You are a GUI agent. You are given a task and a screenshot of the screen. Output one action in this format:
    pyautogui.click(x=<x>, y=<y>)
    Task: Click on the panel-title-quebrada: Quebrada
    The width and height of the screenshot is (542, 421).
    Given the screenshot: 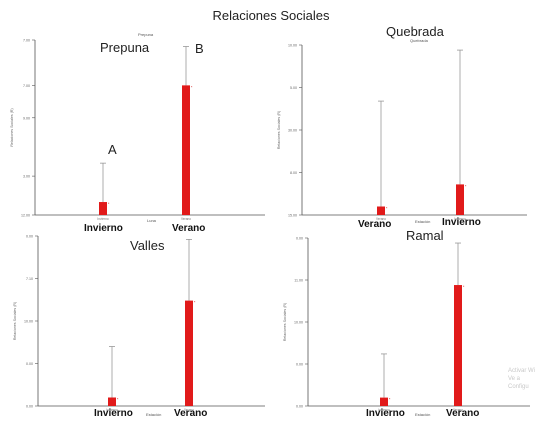 What is the action you would take?
    pyautogui.click(x=415, y=31)
    